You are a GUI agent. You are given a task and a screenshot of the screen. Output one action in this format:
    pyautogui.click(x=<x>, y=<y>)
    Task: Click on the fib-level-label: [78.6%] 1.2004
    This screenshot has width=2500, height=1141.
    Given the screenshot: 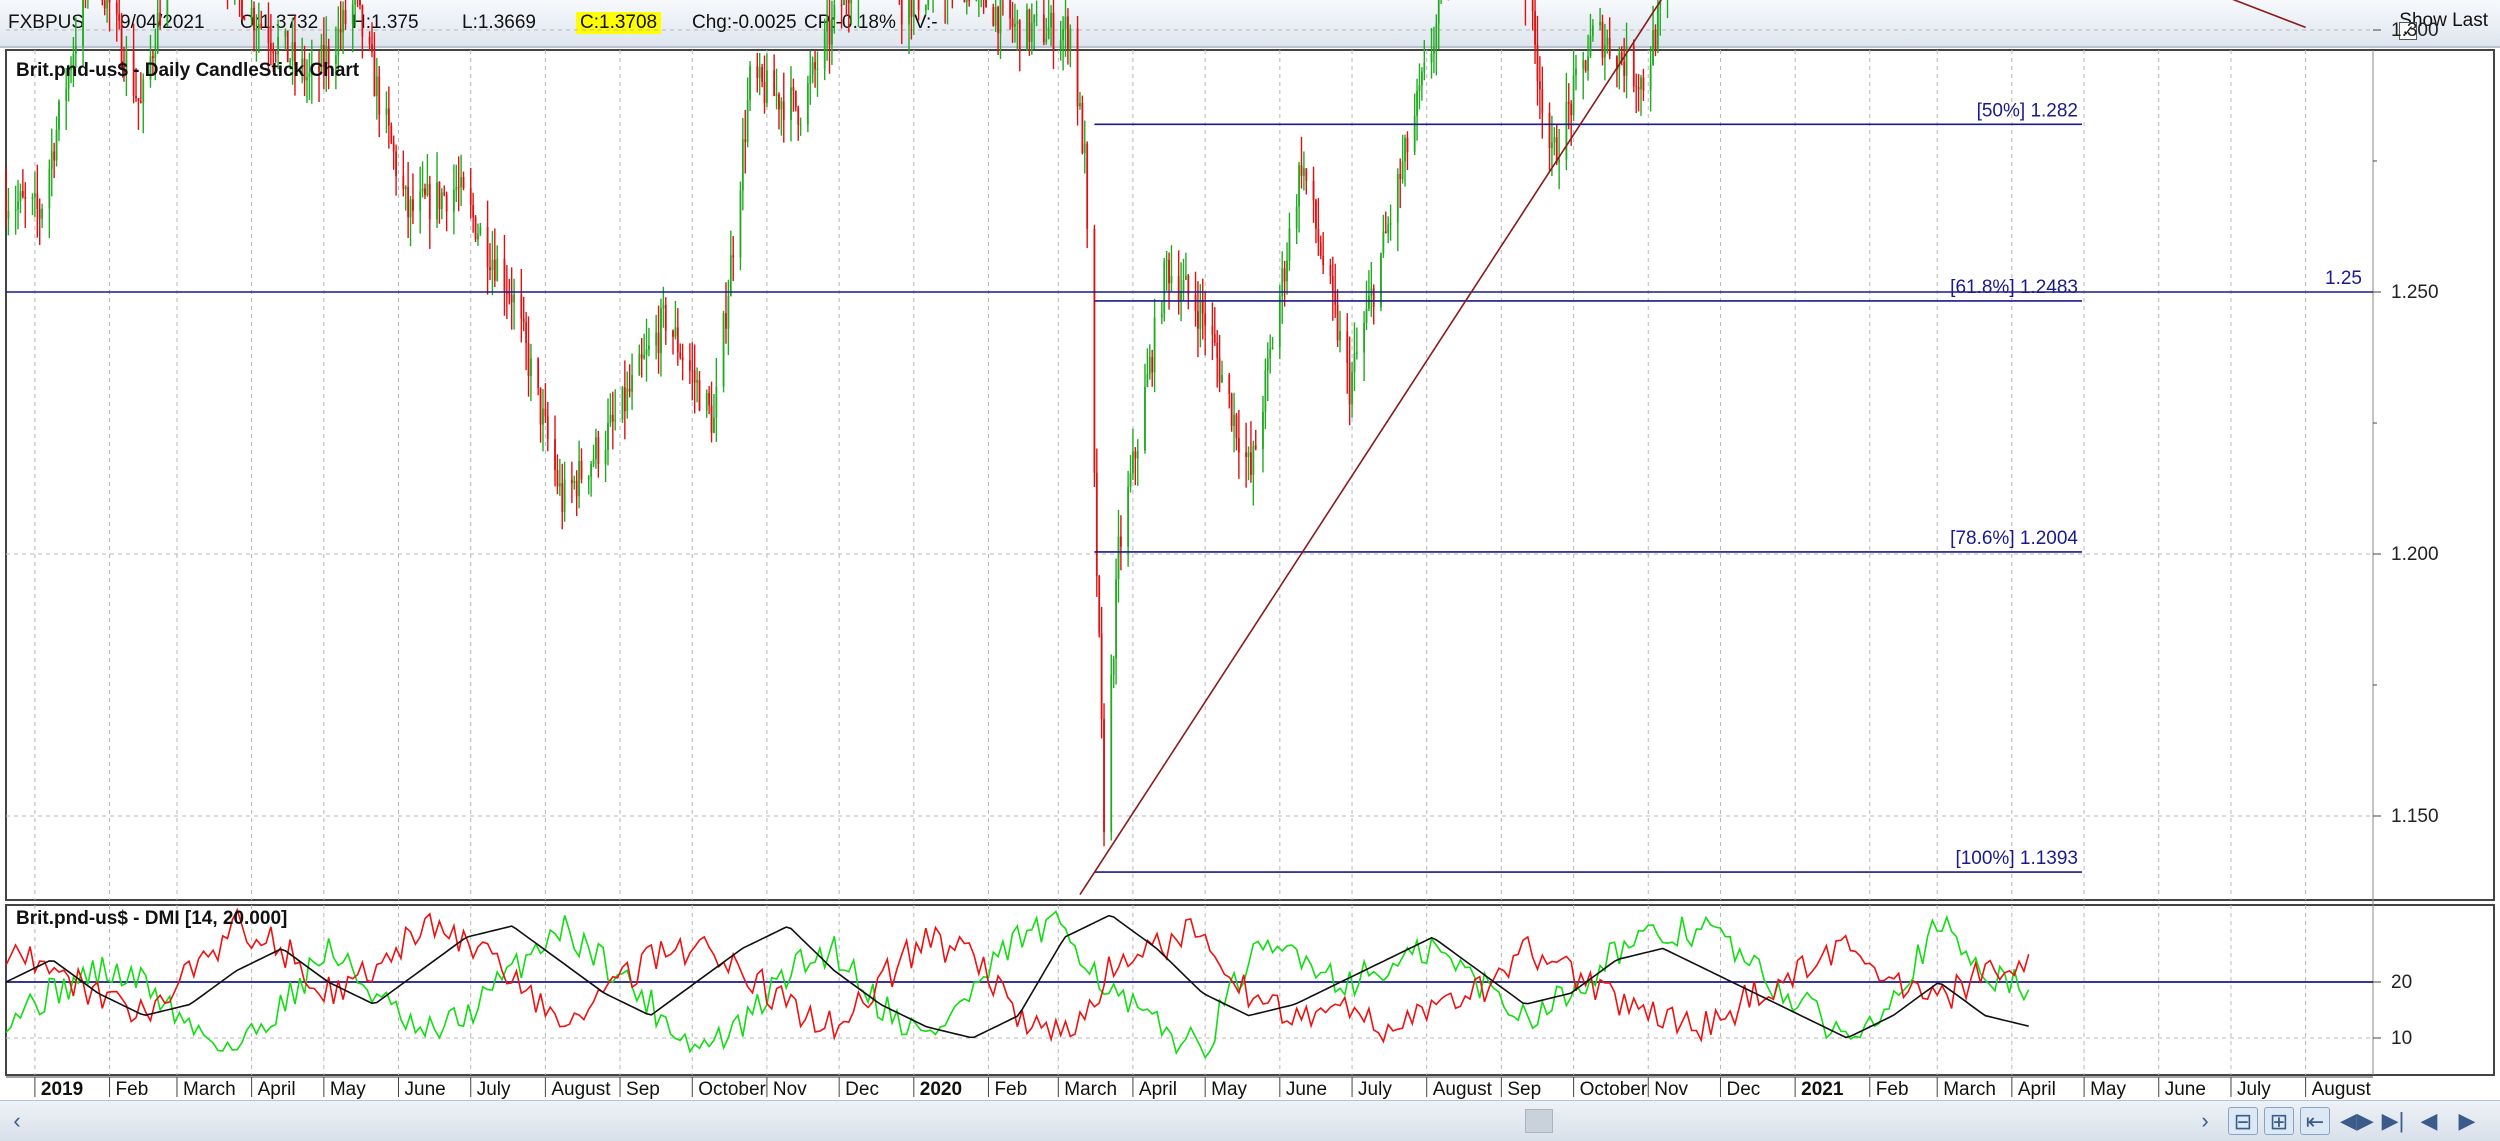 What is the action you would take?
    pyautogui.click(x=2014, y=538)
    